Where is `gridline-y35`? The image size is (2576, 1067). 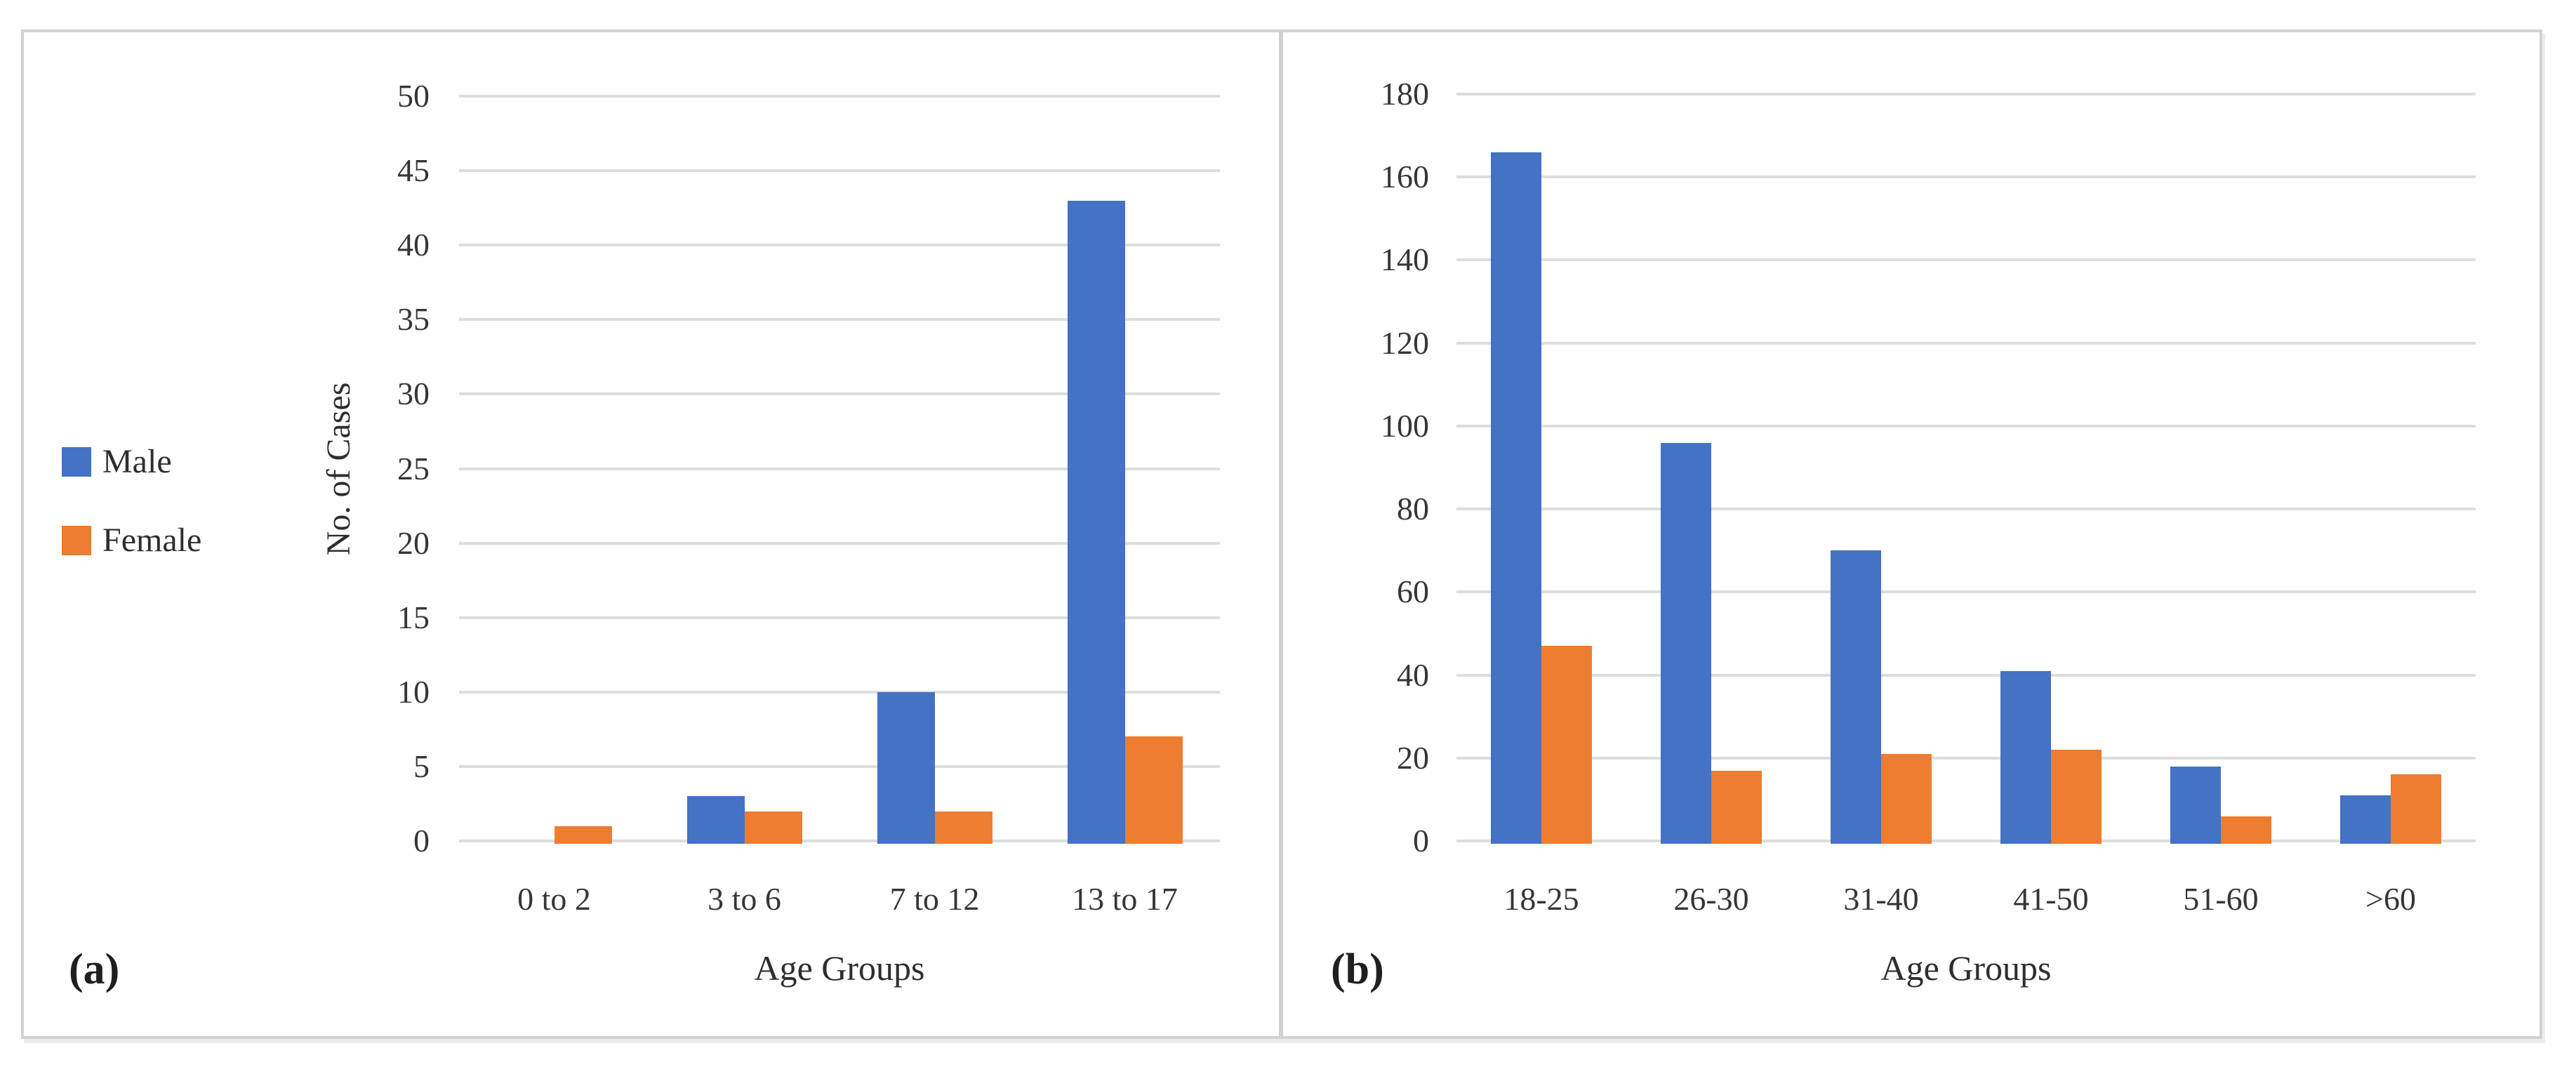
gridline-y35 is located at coordinates (840, 320).